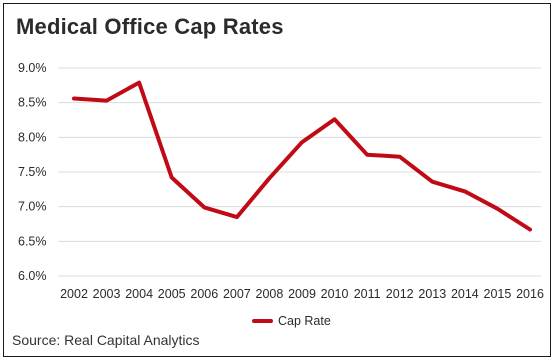 This screenshot has width=556, height=362. I want to click on x-tick-label: 2012, so click(400, 294).